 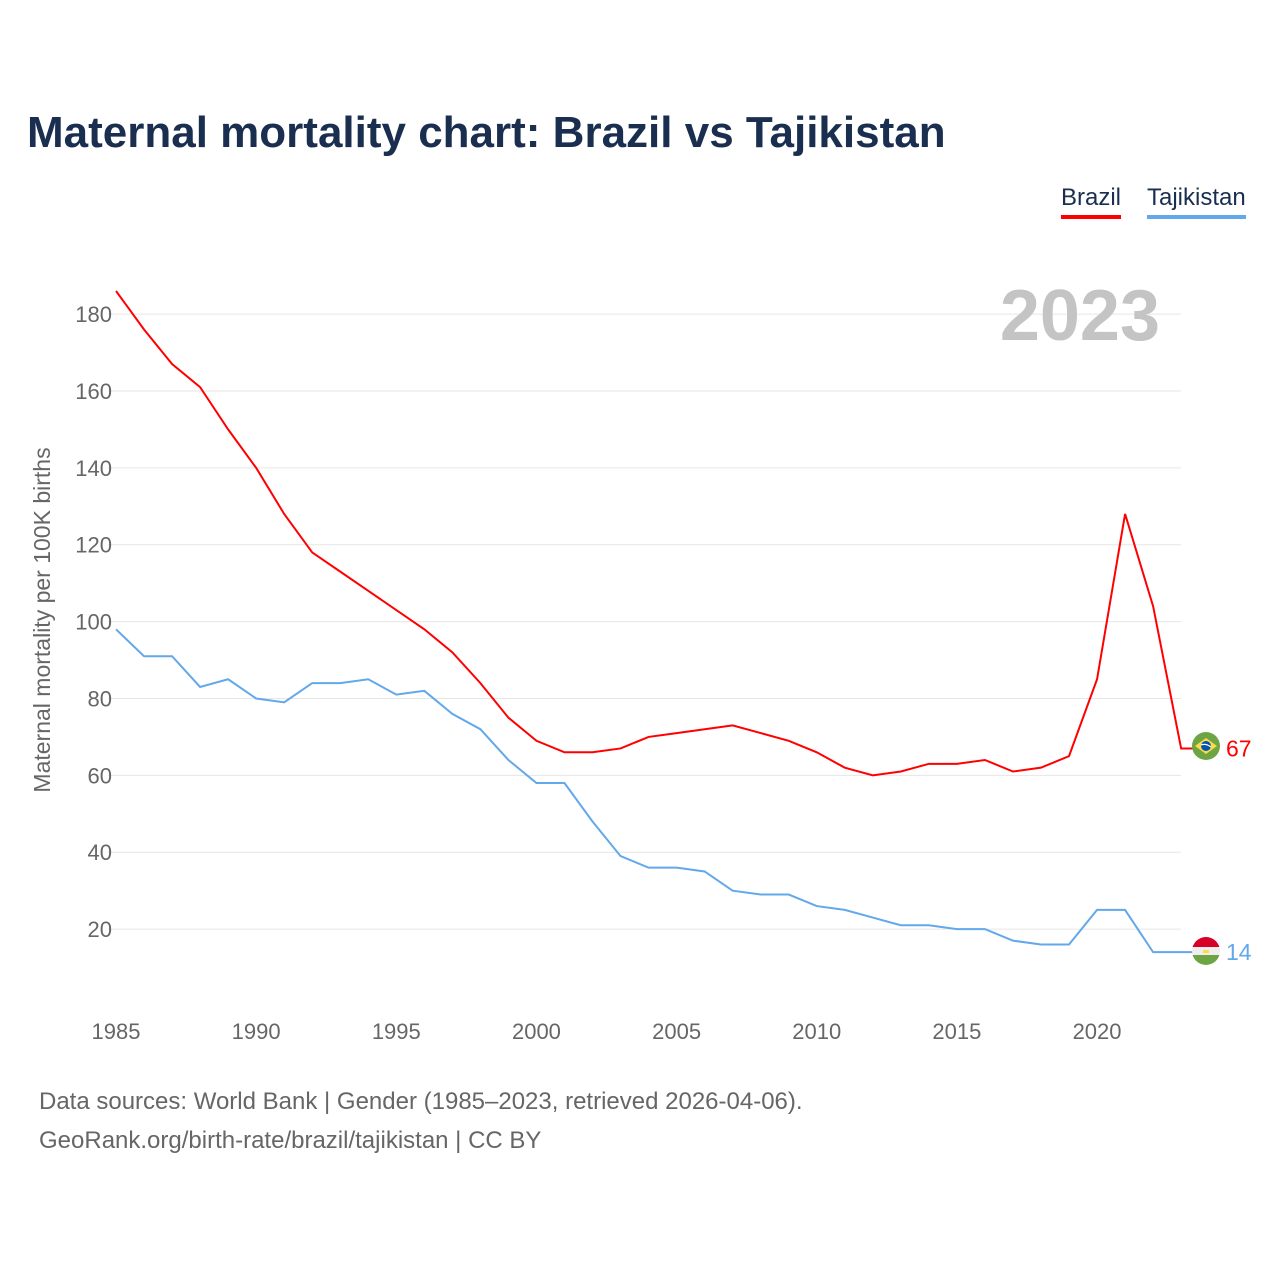 I want to click on legend-item-tajikistan: Tajikistan, so click(x=1196, y=201).